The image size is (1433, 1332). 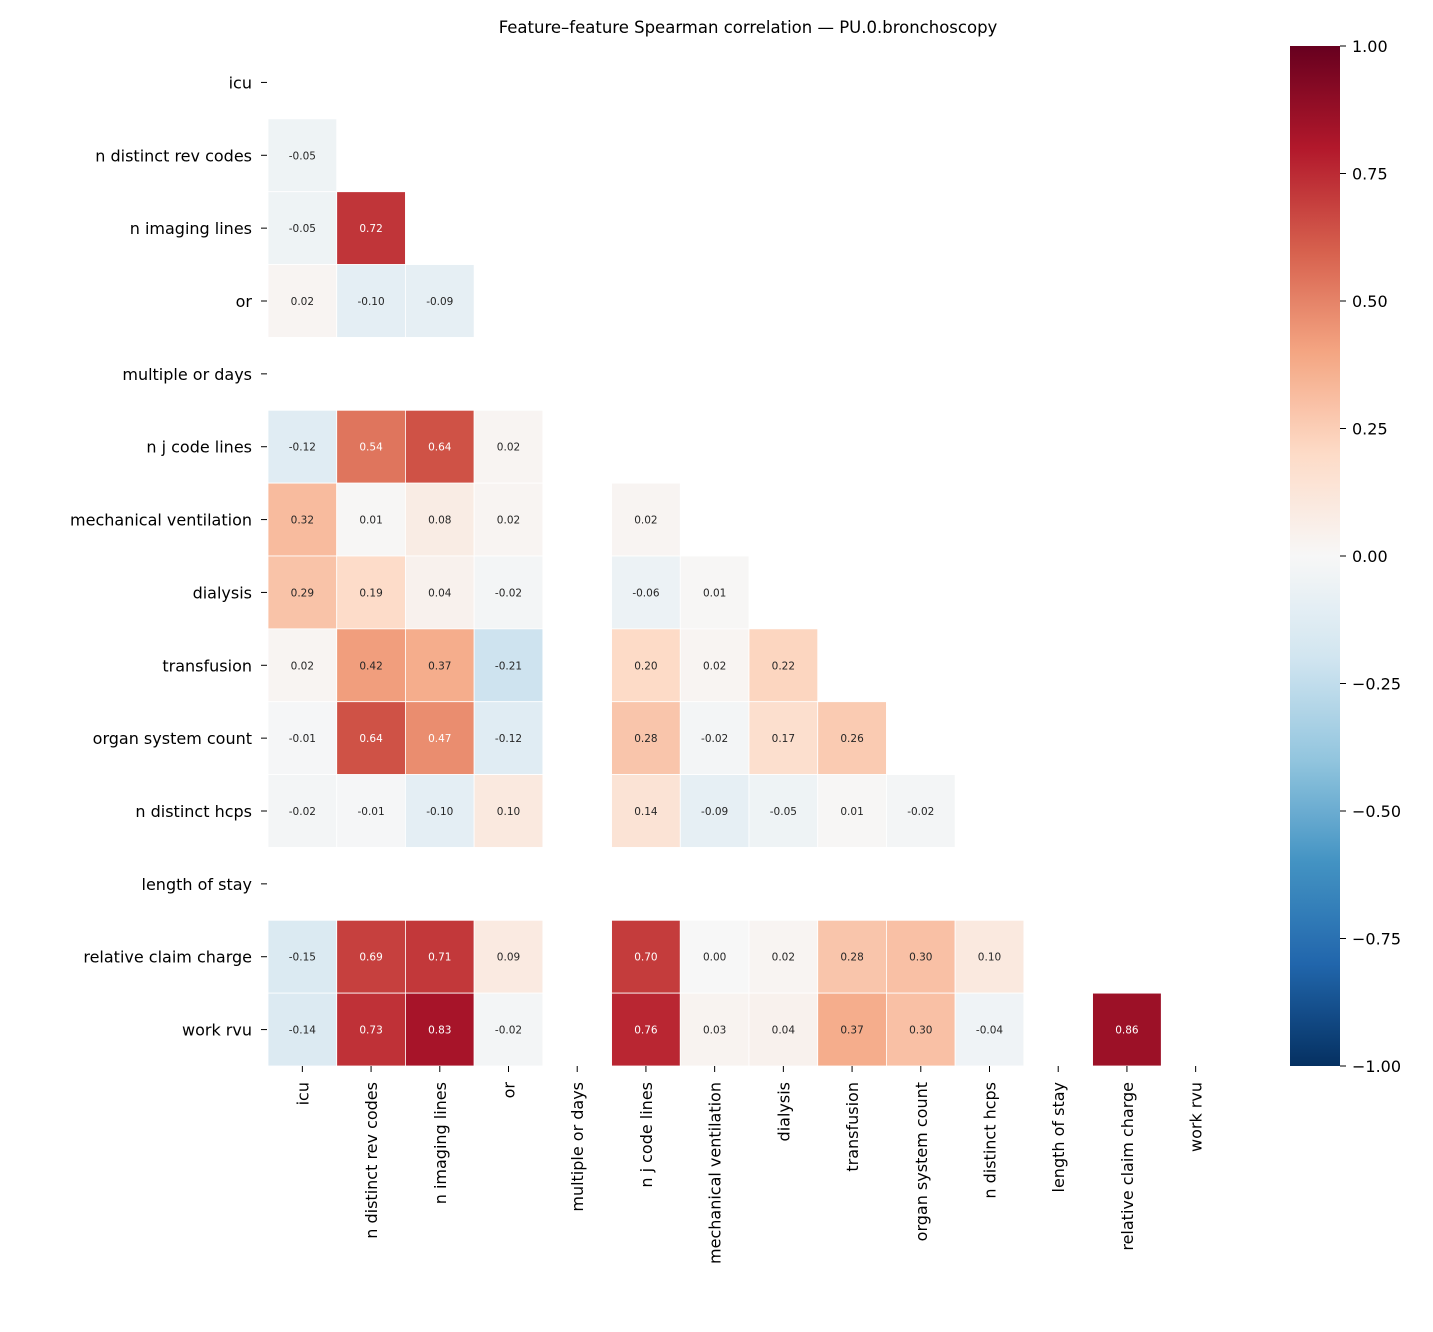 What do you see at coordinates (370, 958) in the screenshot?
I see `cell-value-label: 0.69` at bounding box center [370, 958].